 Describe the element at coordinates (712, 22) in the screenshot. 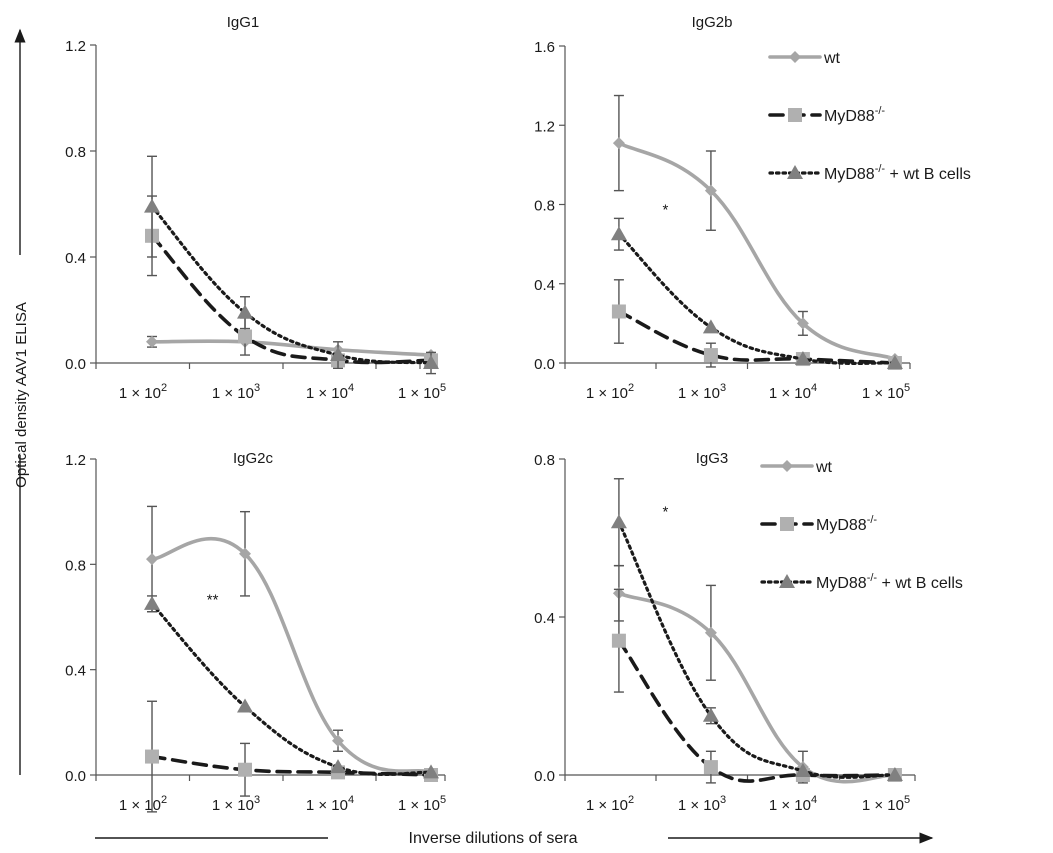

I see `panel-title: IgG2b` at that location.